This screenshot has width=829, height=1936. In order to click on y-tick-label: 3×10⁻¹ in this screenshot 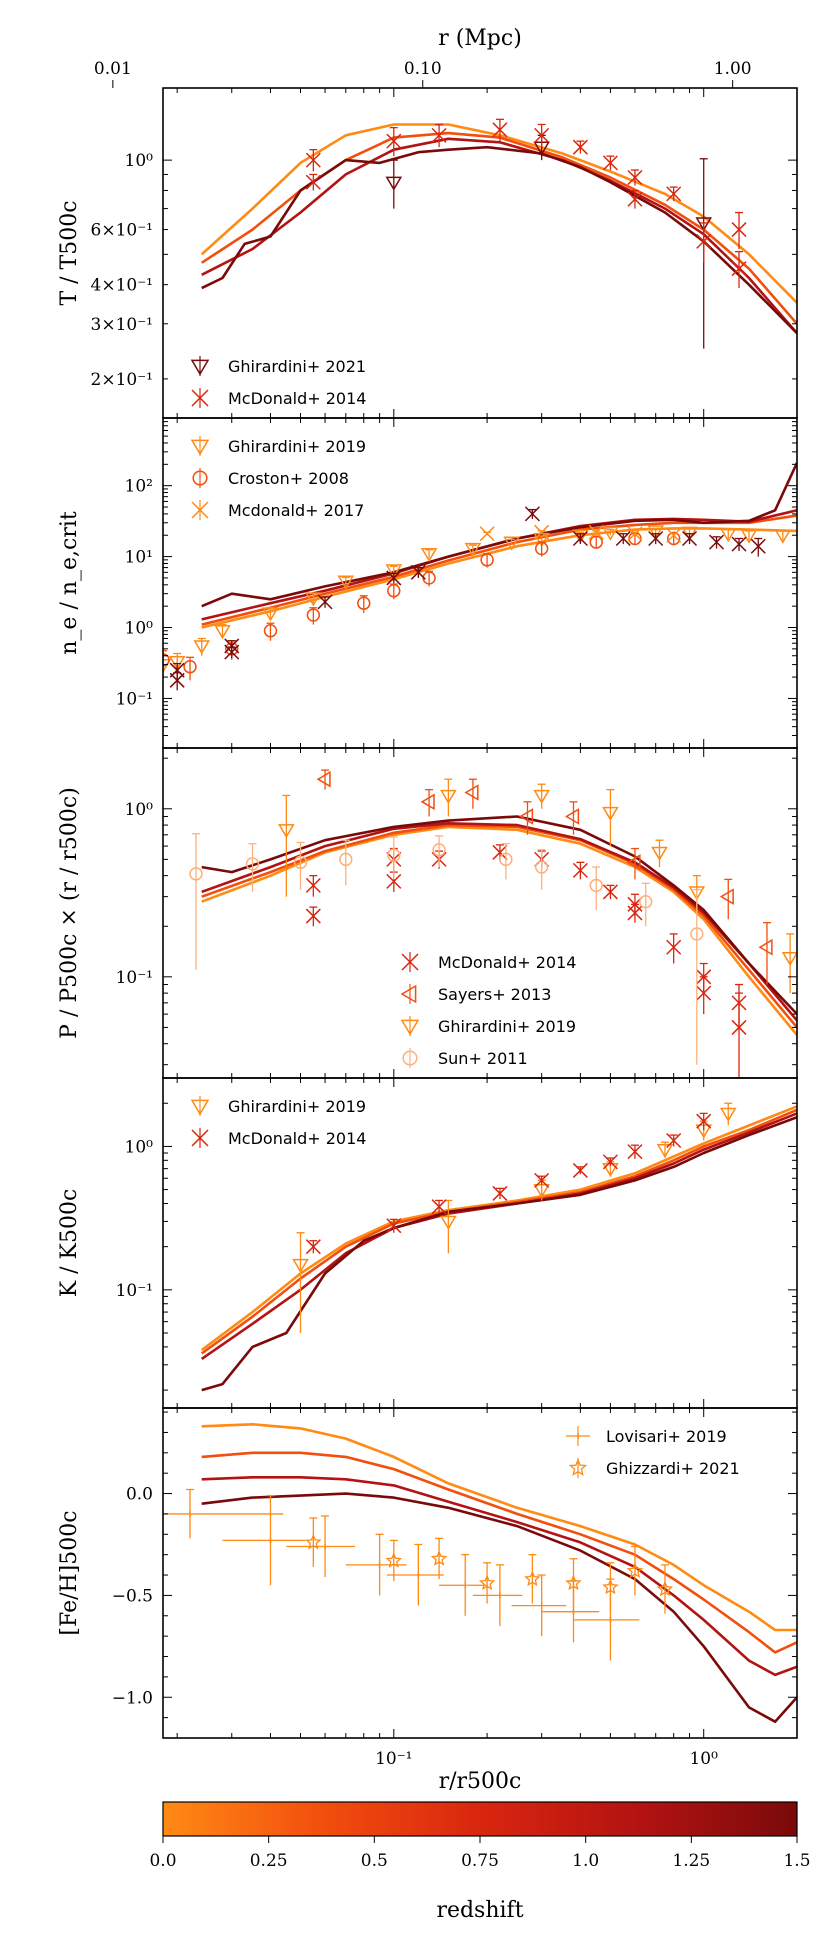, I will do `click(122, 325)`.